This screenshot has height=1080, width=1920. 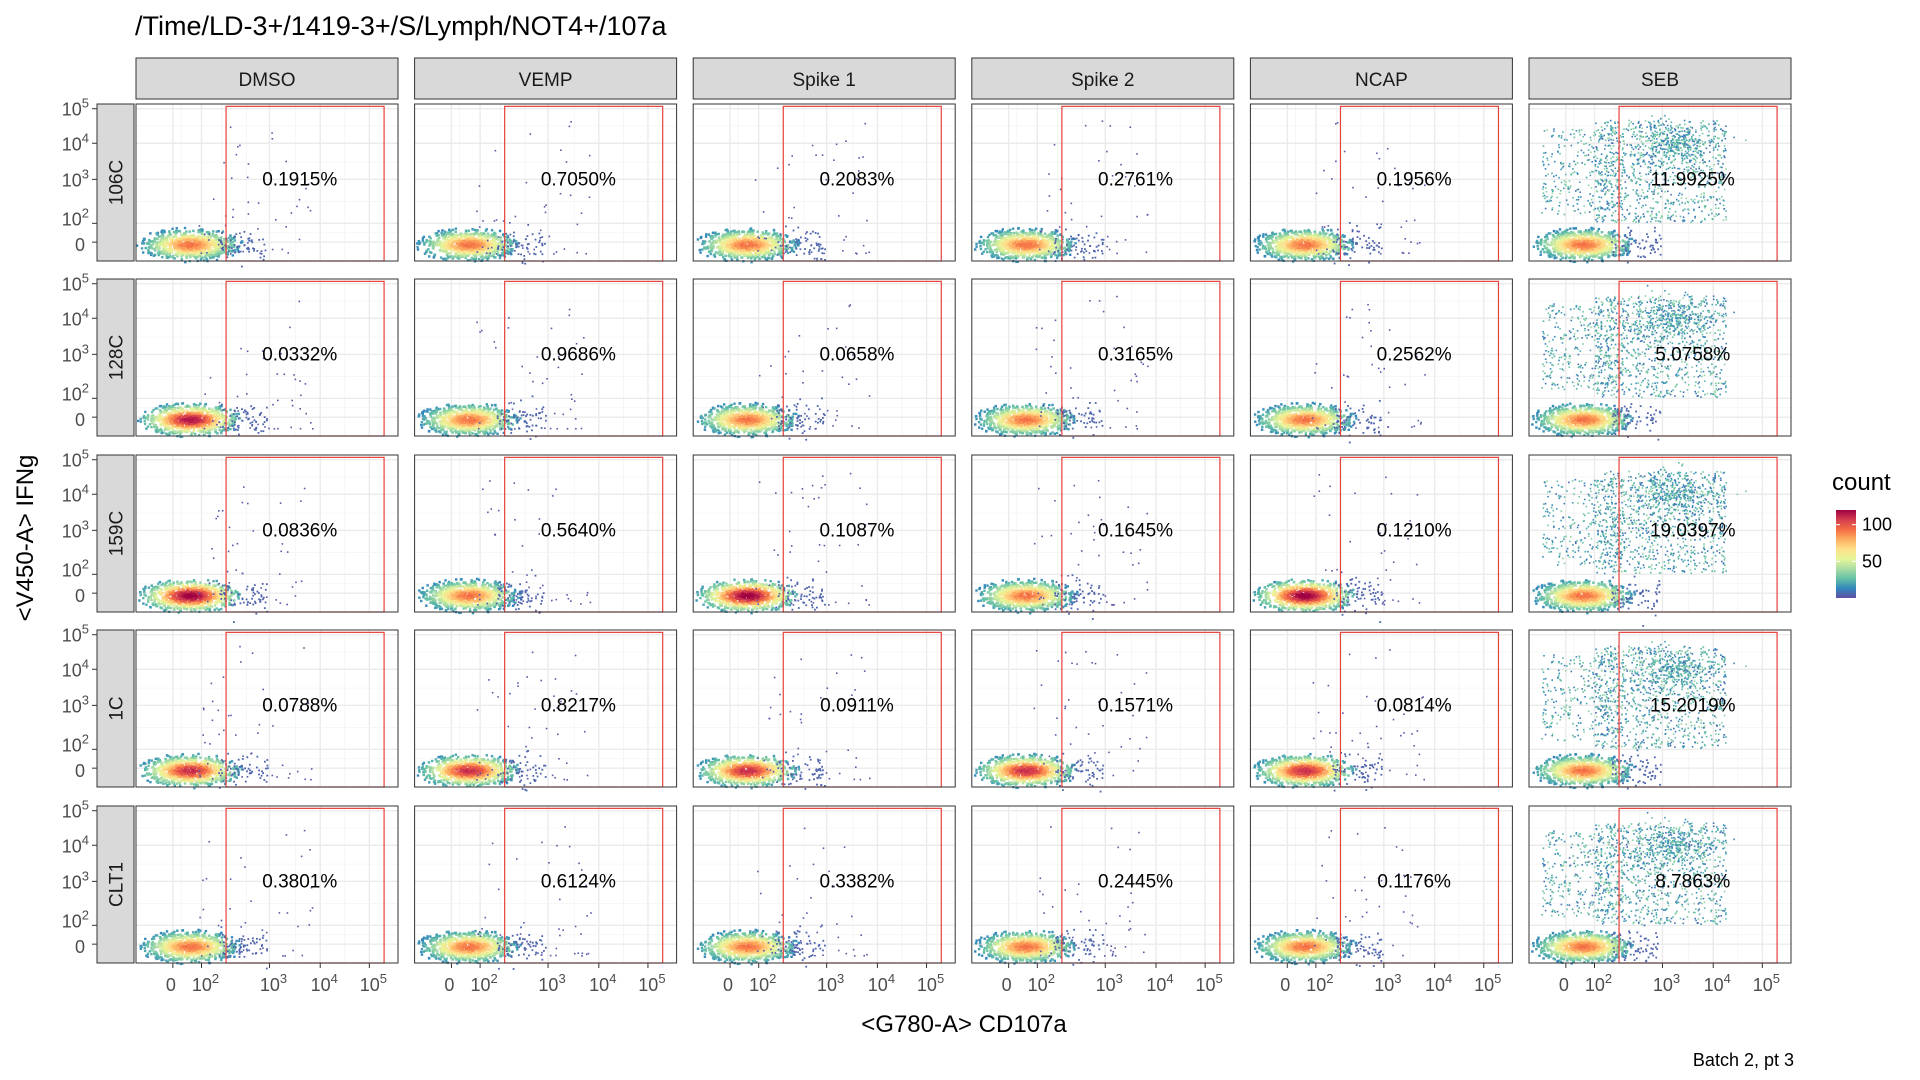 What do you see at coordinates (267, 182) in the screenshot?
I see `panel-background` at bounding box center [267, 182].